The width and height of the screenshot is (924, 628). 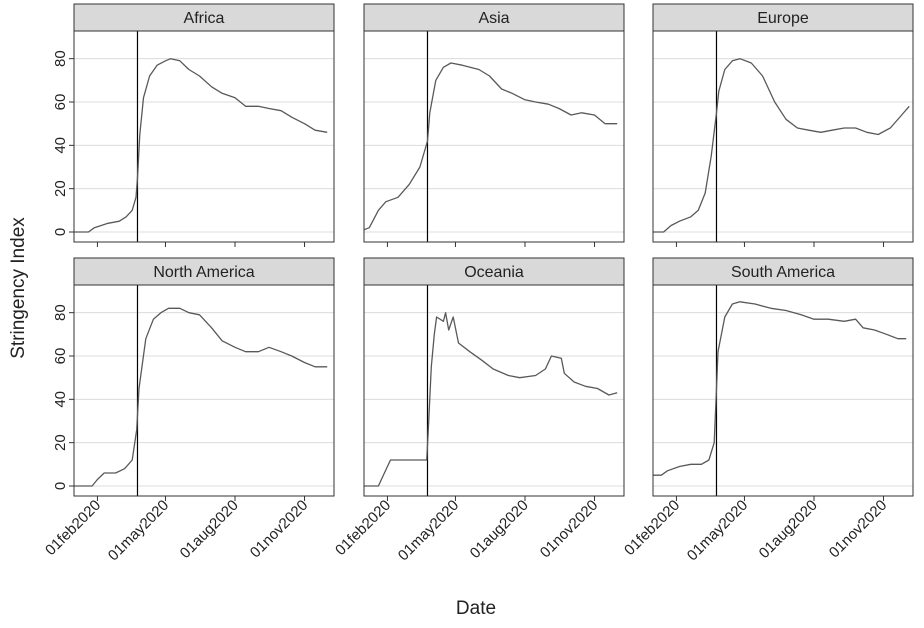 I want to click on facet-strip-label: South America, so click(x=783, y=272).